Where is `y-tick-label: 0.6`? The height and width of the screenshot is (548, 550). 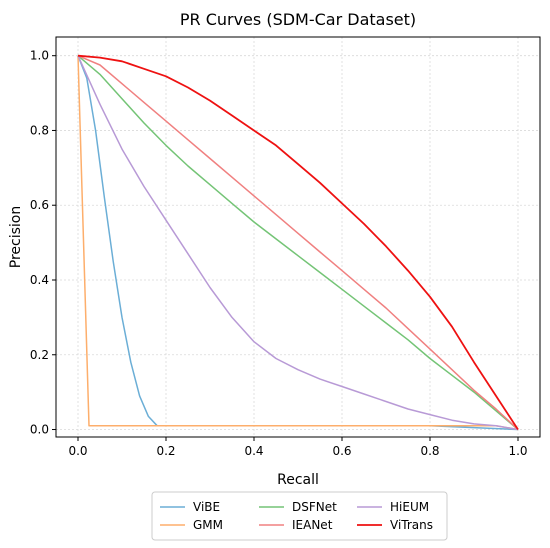
y-tick-label: 0.6 is located at coordinates (39, 205).